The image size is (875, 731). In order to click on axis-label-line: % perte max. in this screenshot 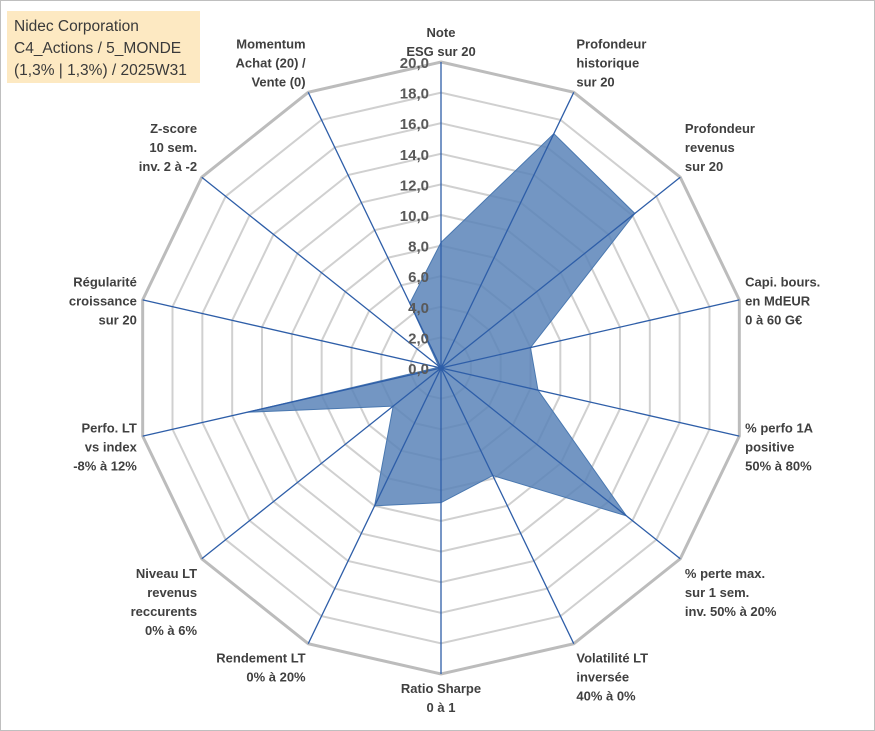, I will do `click(725, 573)`.